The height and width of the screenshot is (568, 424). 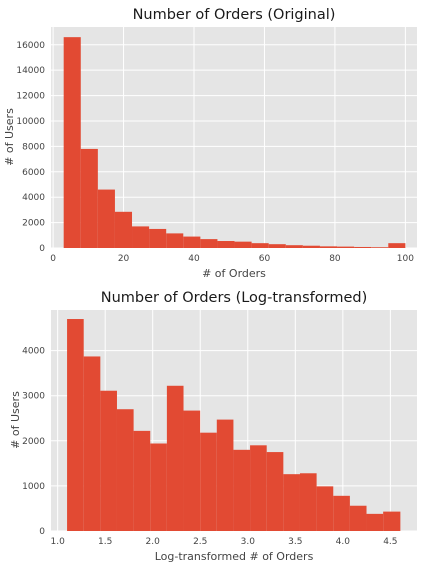 What do you see at coordinates (405, 259) in the screenshot?
I see `x-tick-label: 100` at bounding box center [405, 259].